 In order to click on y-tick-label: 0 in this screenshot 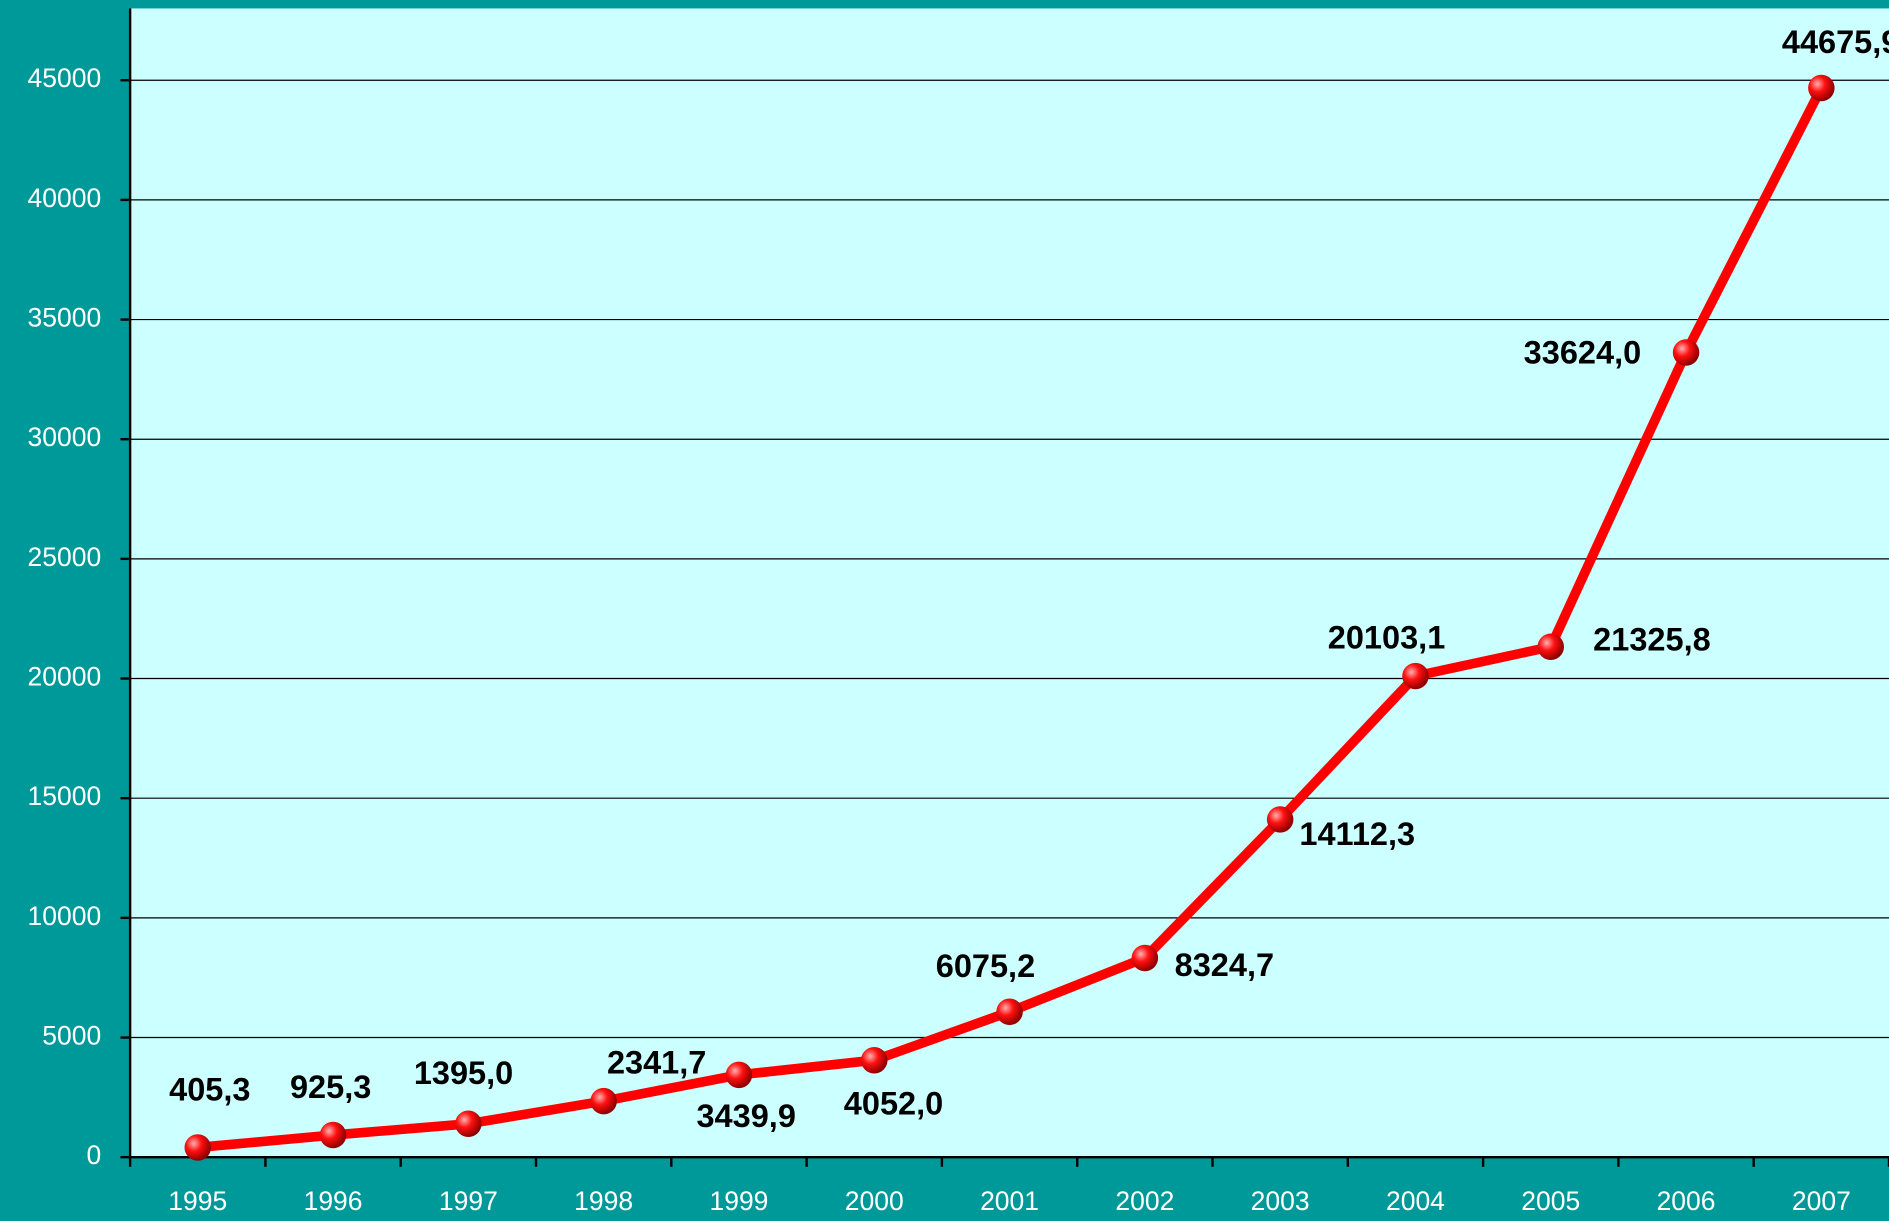, I will do `click(93, 1155)`.